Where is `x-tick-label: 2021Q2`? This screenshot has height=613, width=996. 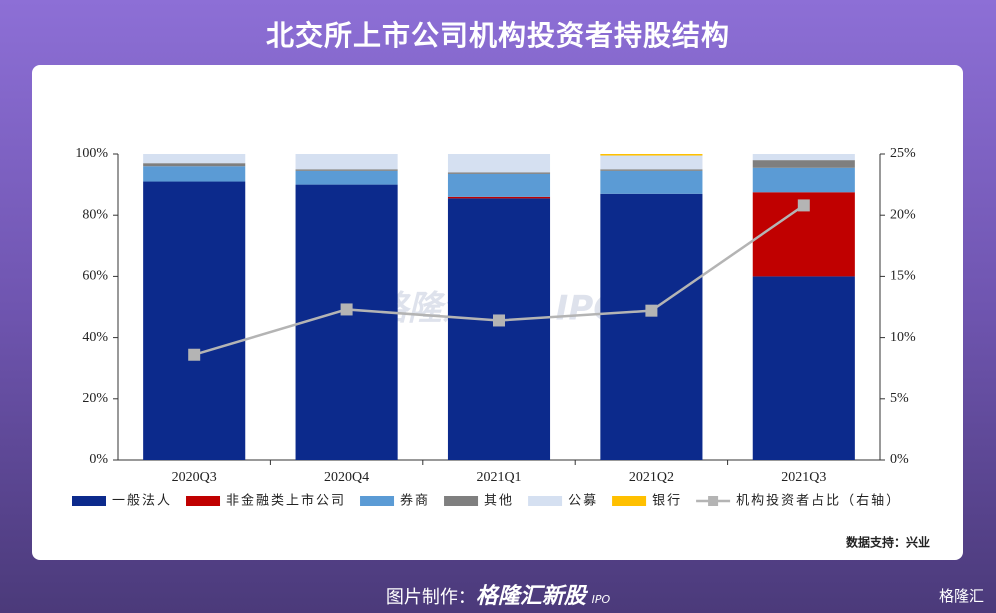
x-tick-label: 2021Q2 is located at coordinates (651, 477).